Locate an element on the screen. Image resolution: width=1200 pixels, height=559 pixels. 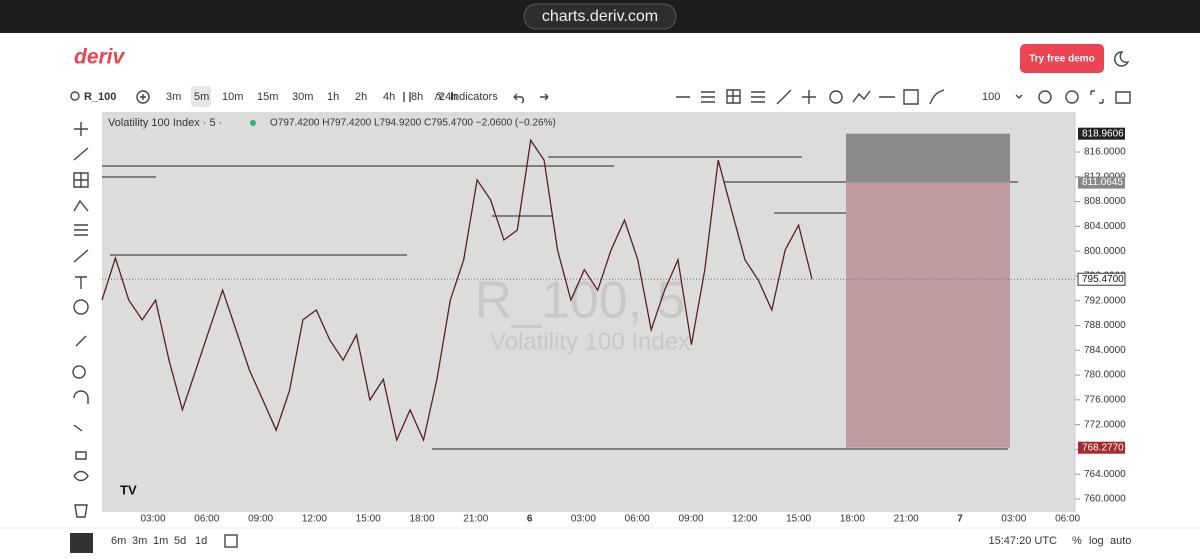
url-pill is located at coordinates (600, 16).